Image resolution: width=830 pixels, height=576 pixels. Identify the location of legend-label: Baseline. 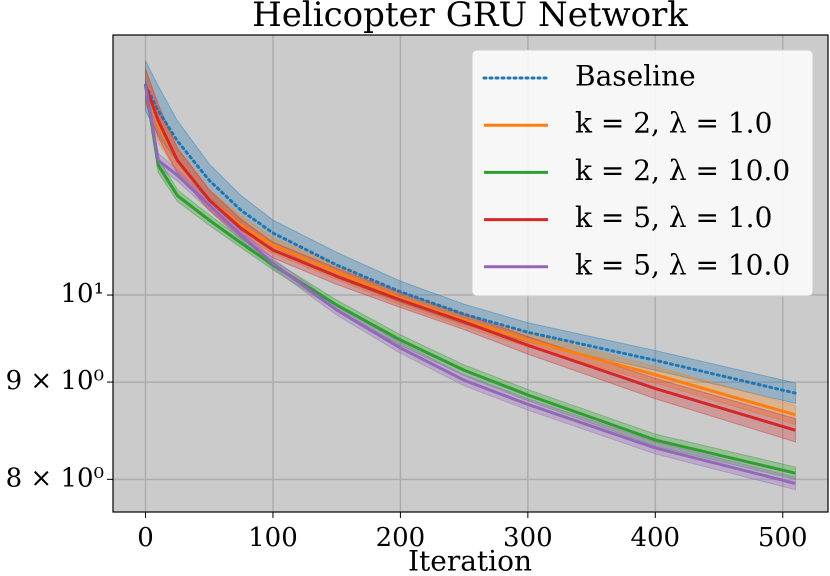
(635, 76).